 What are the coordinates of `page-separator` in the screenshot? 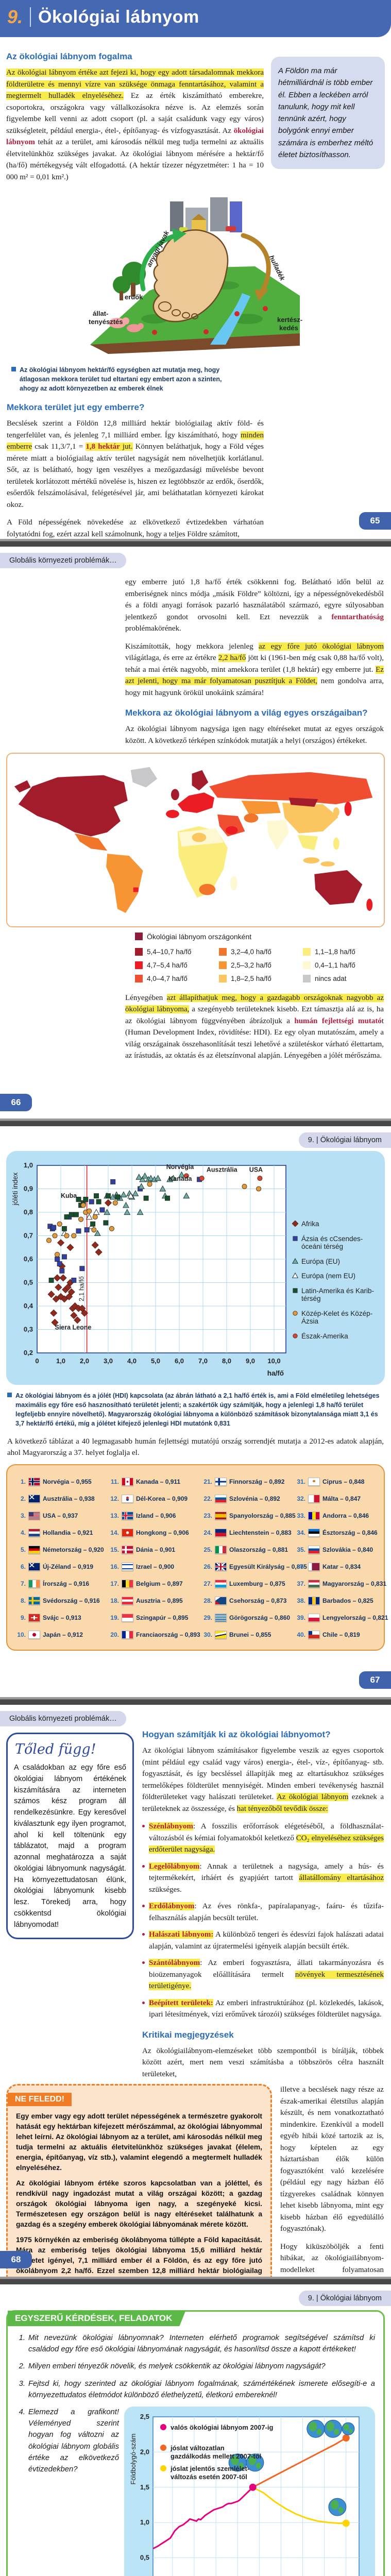 It's located at (195, 543).